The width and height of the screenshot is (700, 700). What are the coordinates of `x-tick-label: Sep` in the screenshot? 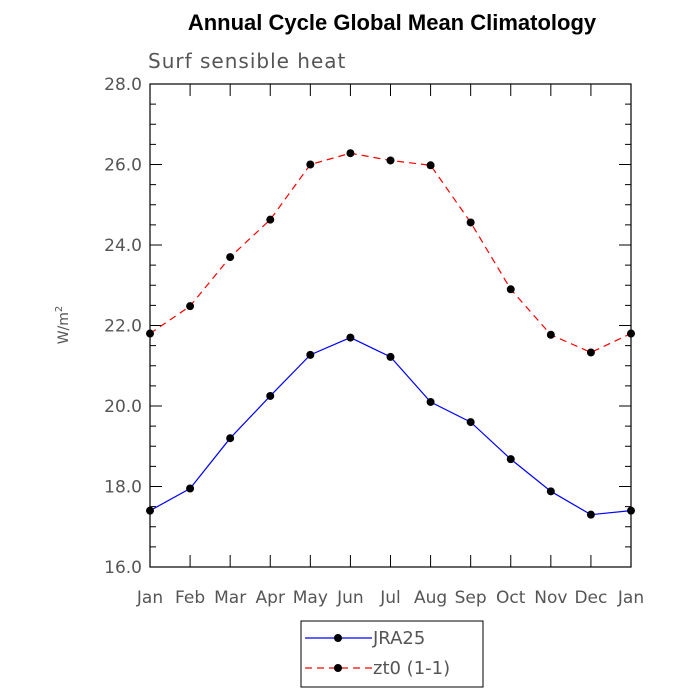 It's located at (471, 598).